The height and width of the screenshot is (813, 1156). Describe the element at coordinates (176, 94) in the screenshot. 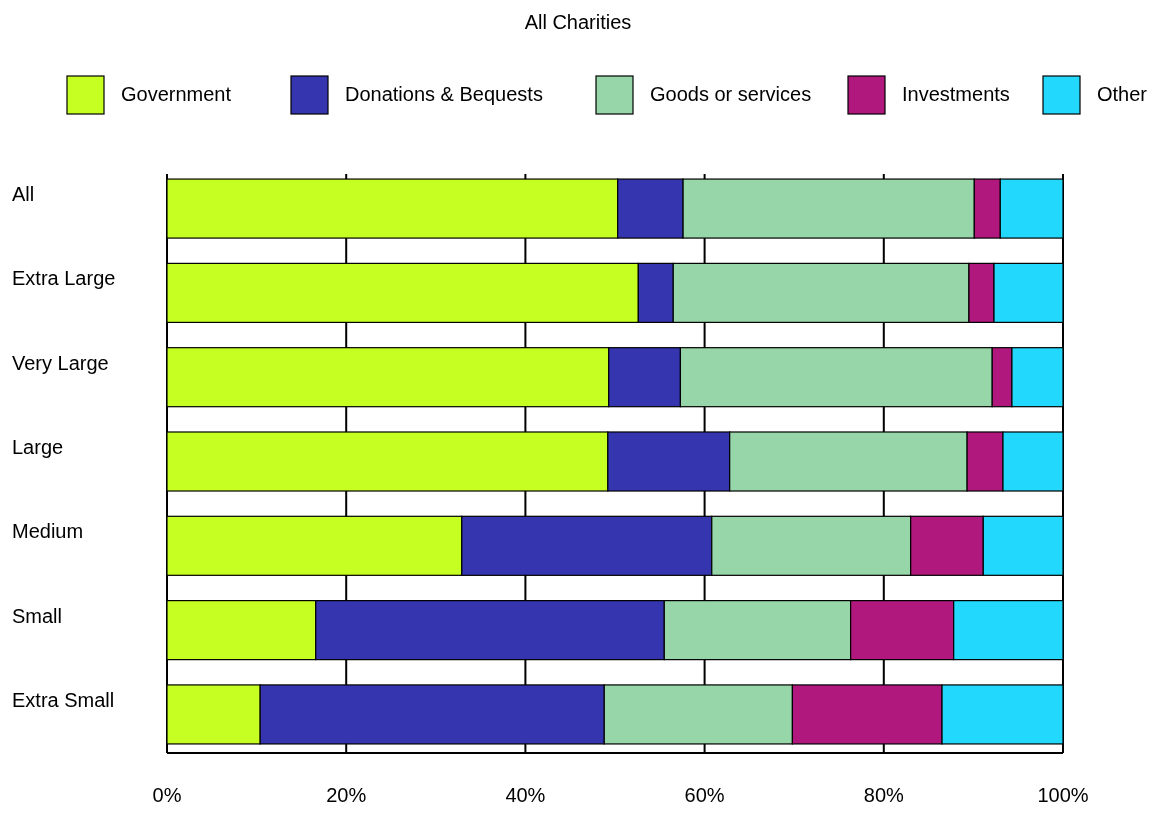

I see `legend-label: Government` at that location.